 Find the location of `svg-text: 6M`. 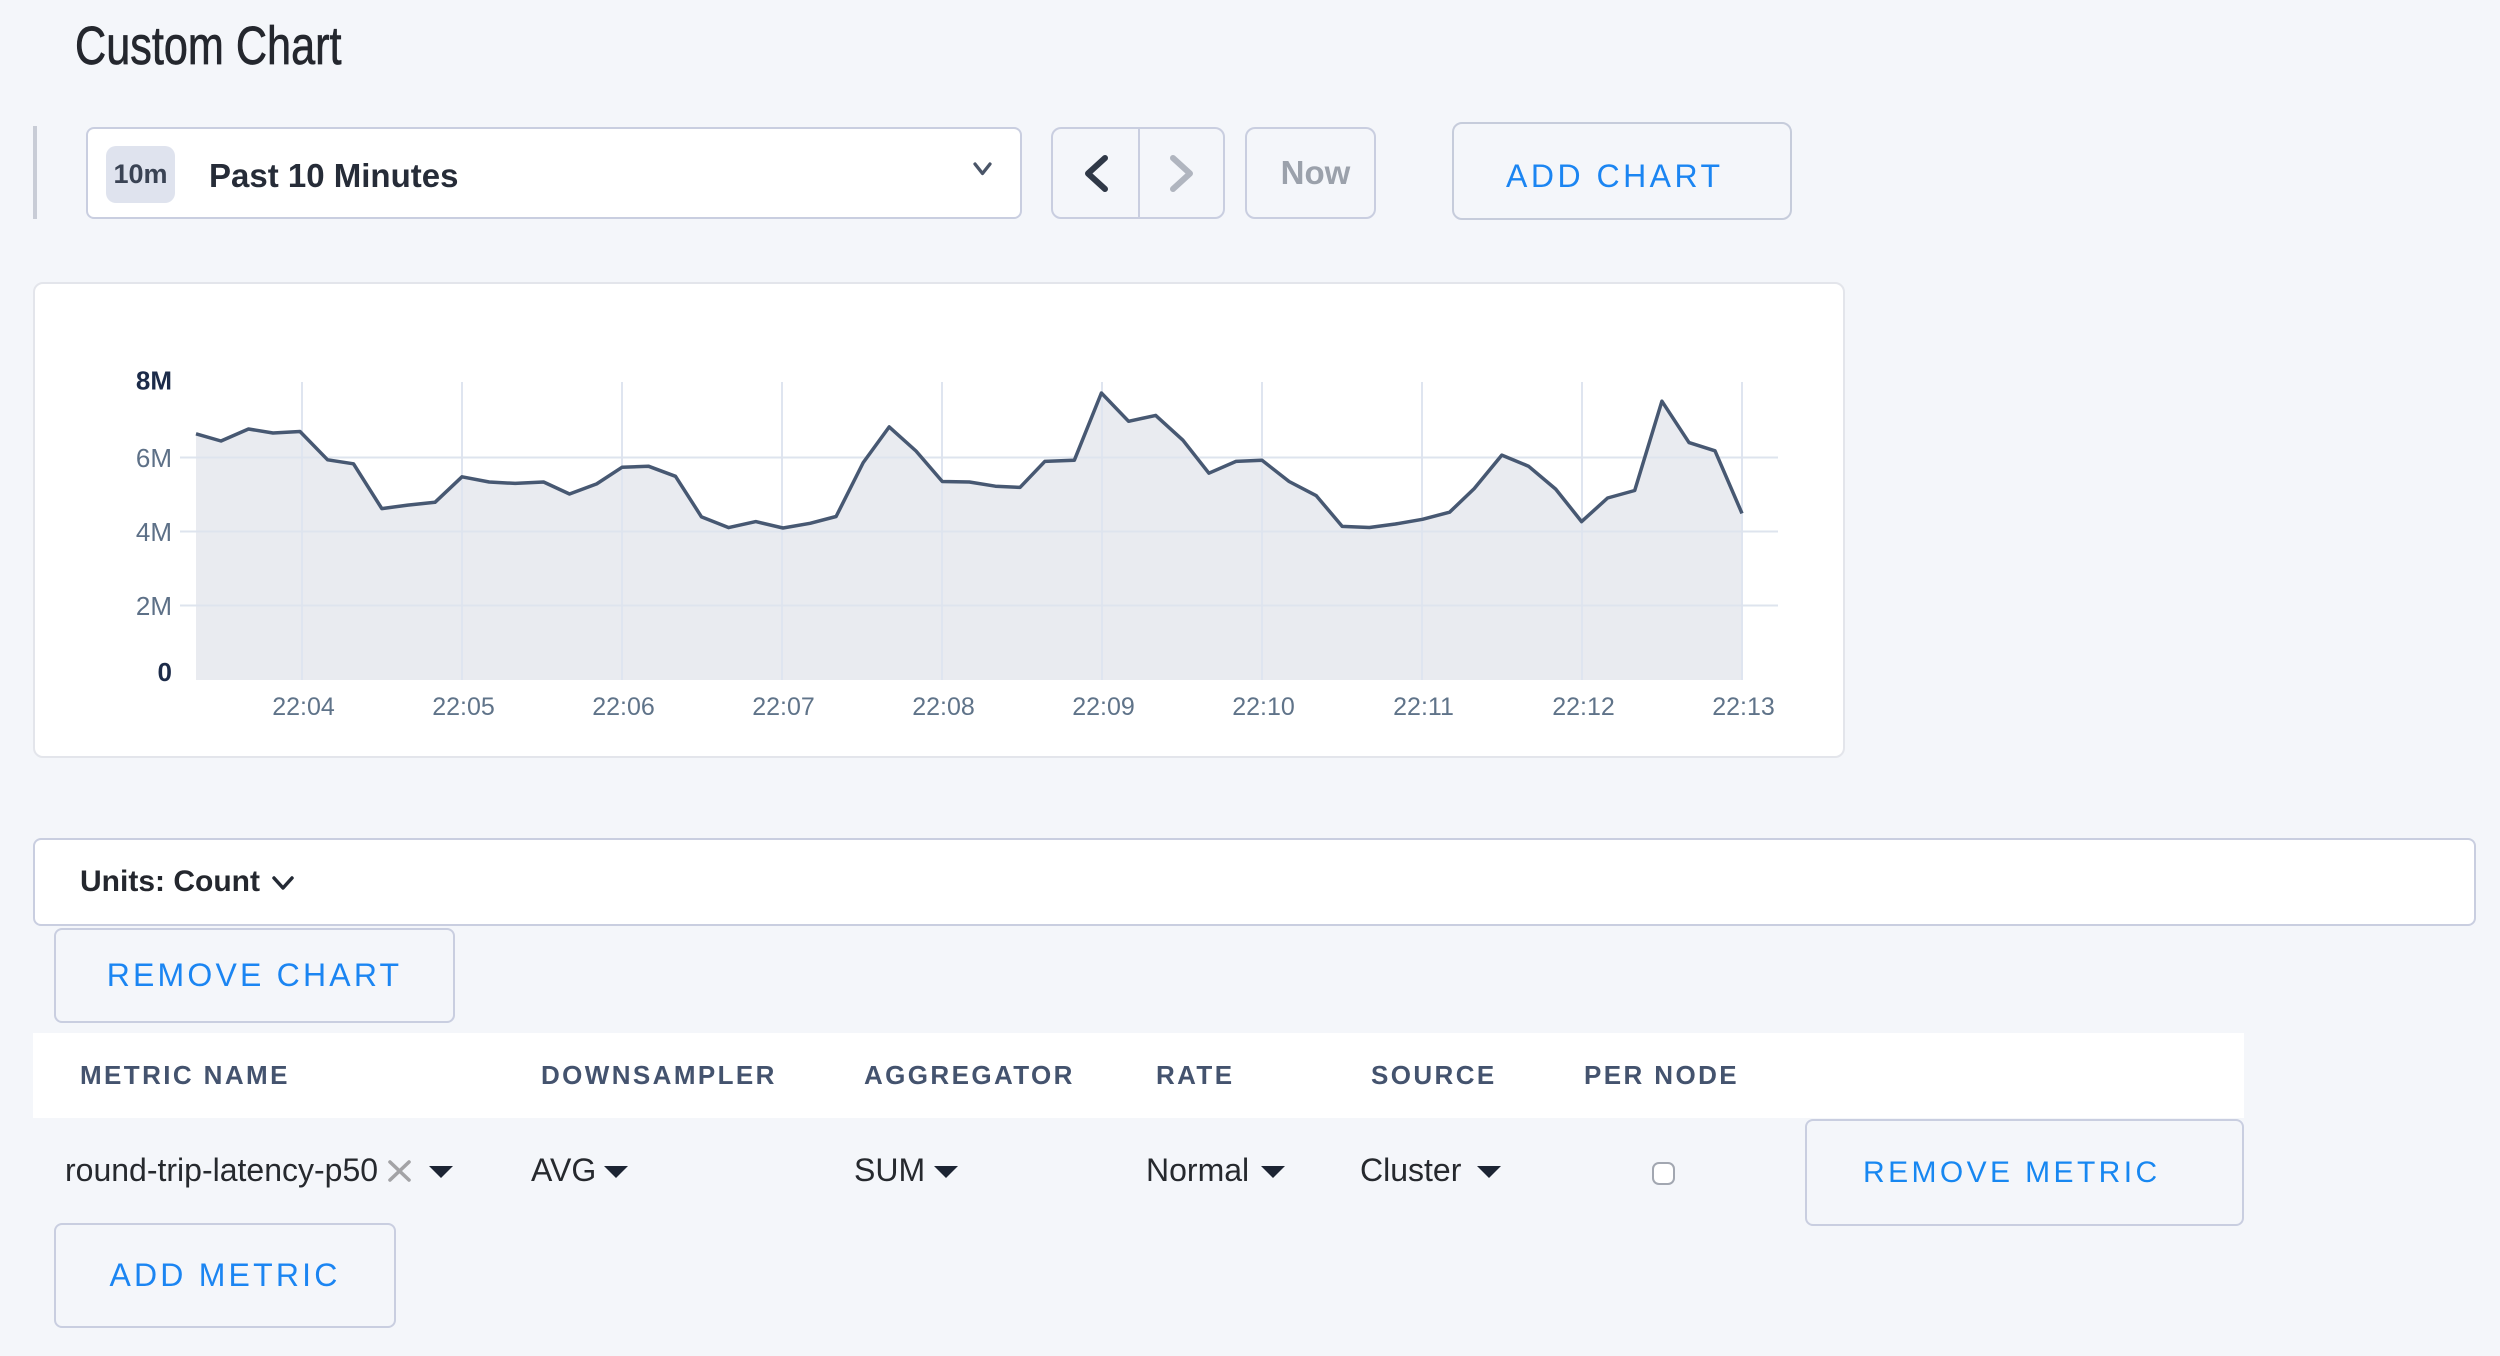

svg-text: 6M is located at coordinates (154, 458).